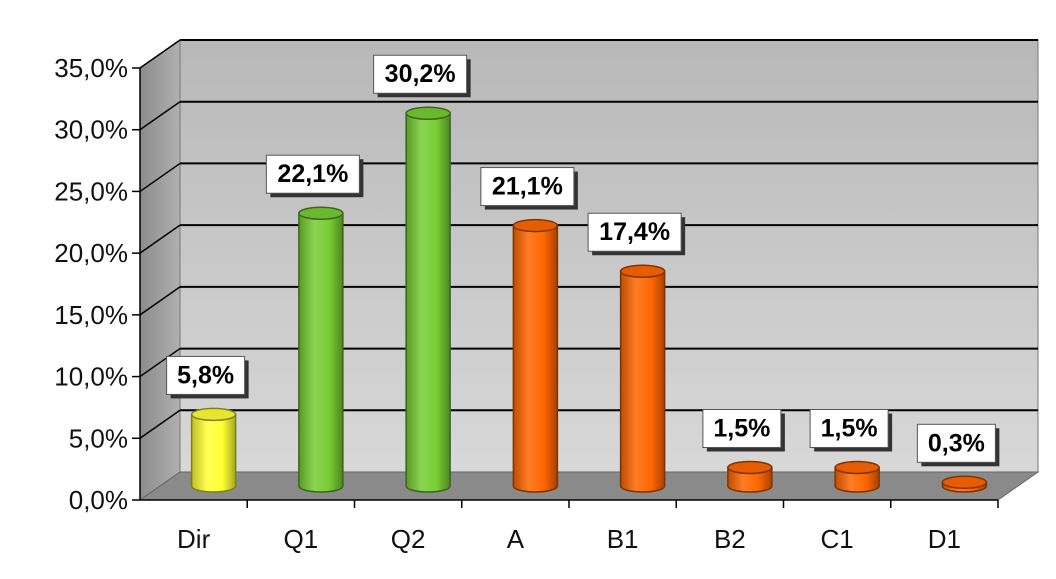  I want to click on y-tick-label: 5,0%, so click(98, 438).